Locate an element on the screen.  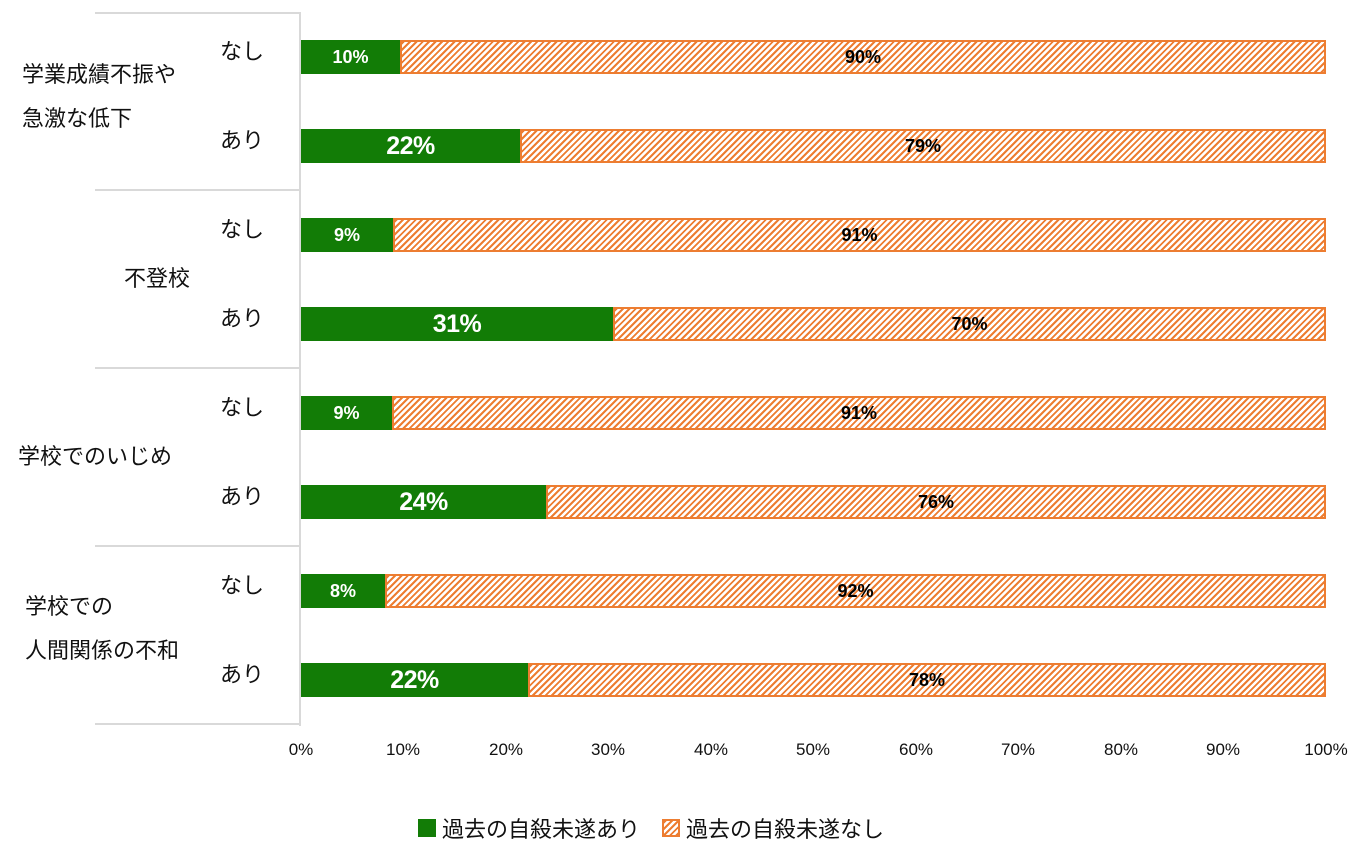
x-tick-label: 70% is located at coordinates (1018, 749).